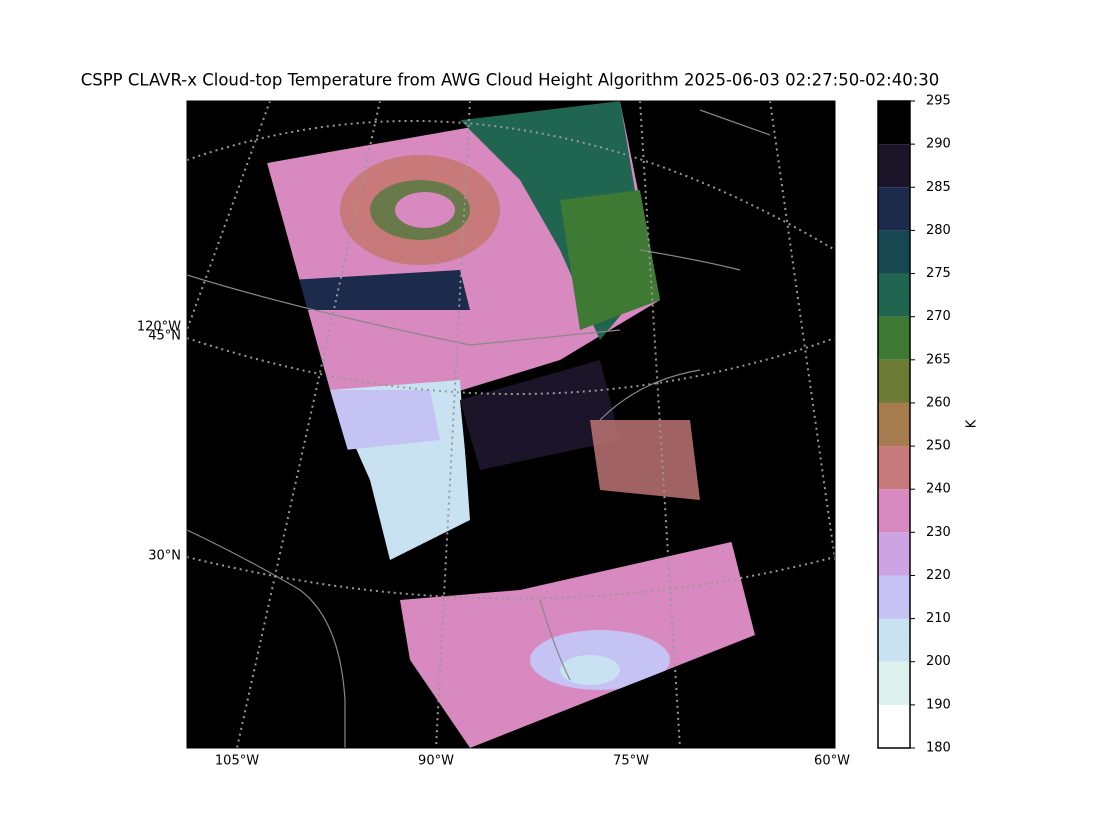 Image resolution: width=1120 pixels, height=840 pixels. I want to click on colorbar-tick-label: 285, so click(938, 187).